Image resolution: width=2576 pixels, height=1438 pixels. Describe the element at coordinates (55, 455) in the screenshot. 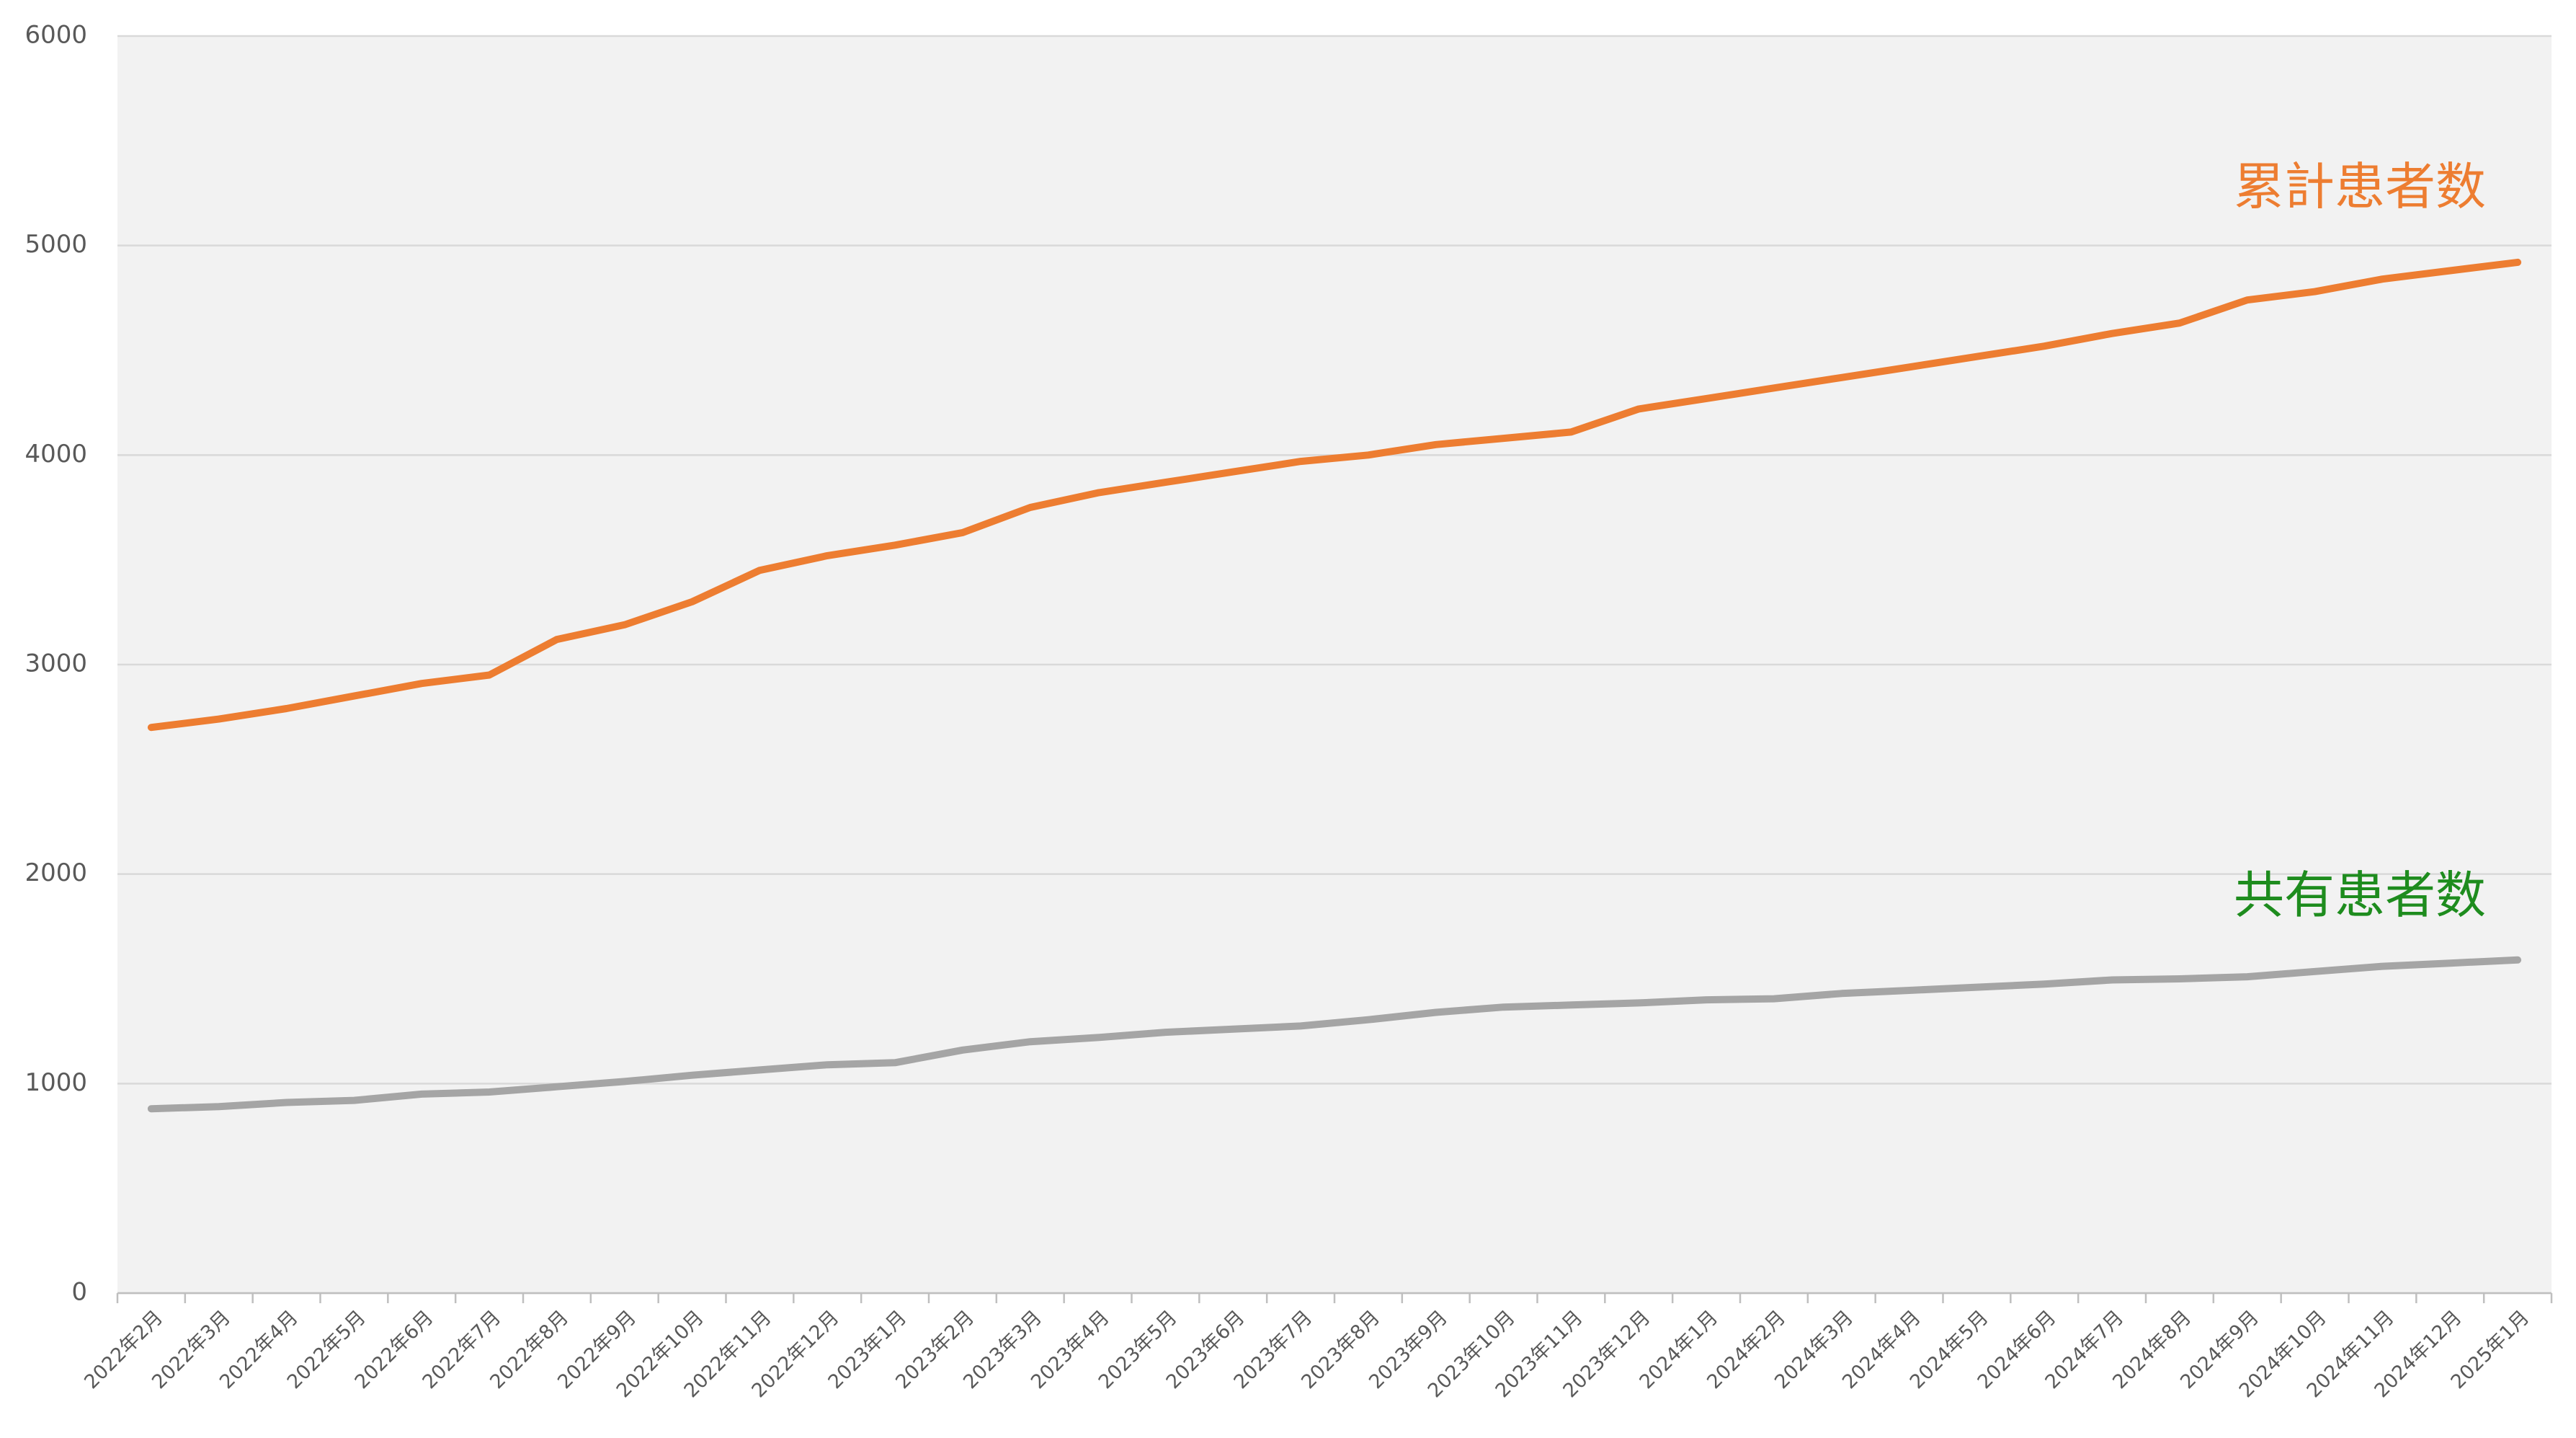

I see `y-tick-label: 4000` at that location.